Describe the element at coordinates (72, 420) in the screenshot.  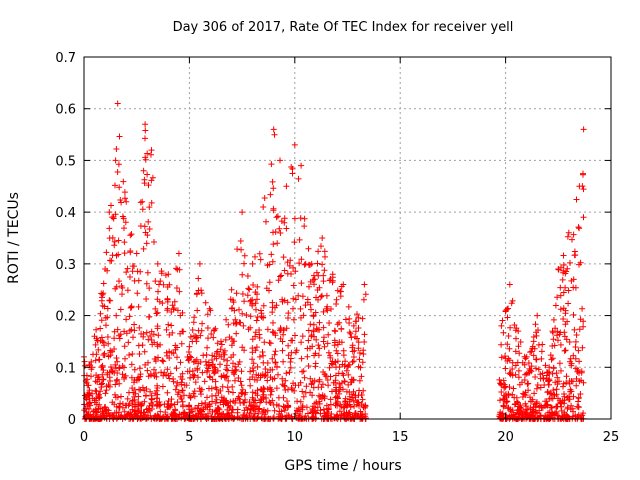
I see `y-tick-label: 0` at that location.